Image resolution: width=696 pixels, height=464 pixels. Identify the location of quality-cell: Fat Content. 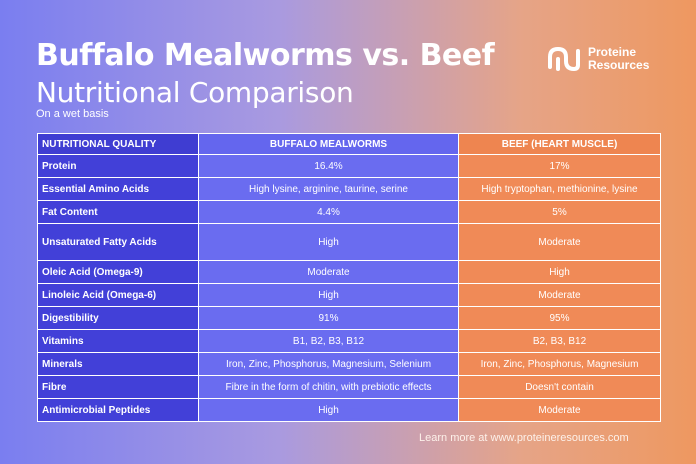
(118, 212).